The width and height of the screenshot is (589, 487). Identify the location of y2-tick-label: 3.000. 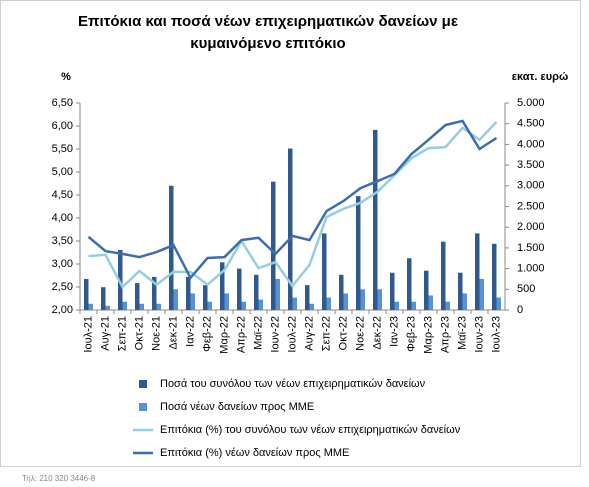
(531, 186).